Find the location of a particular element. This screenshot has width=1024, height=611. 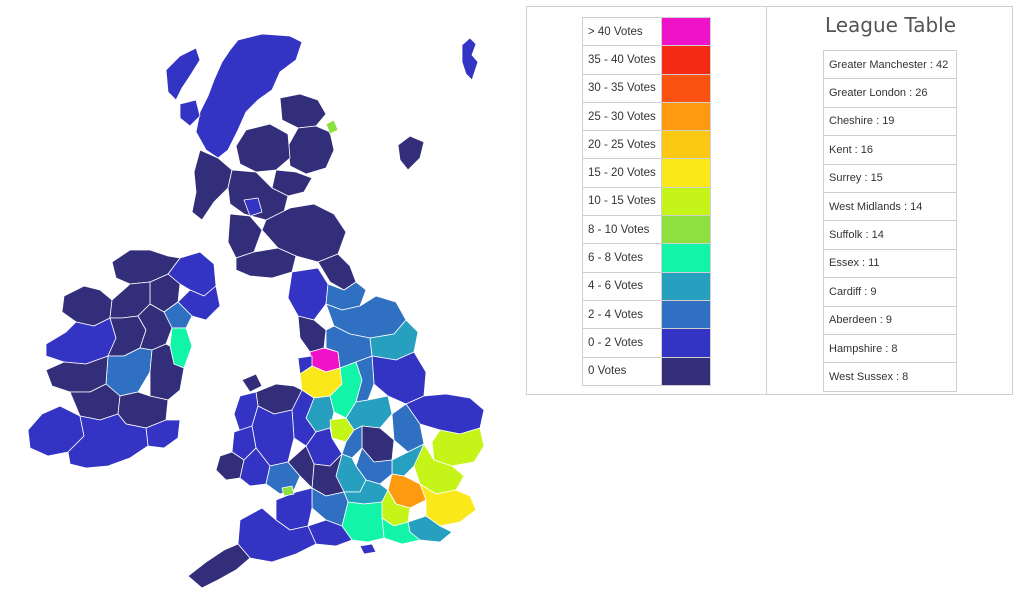

league-row: Suffolk : 14 is located at coordinates (890, 235).